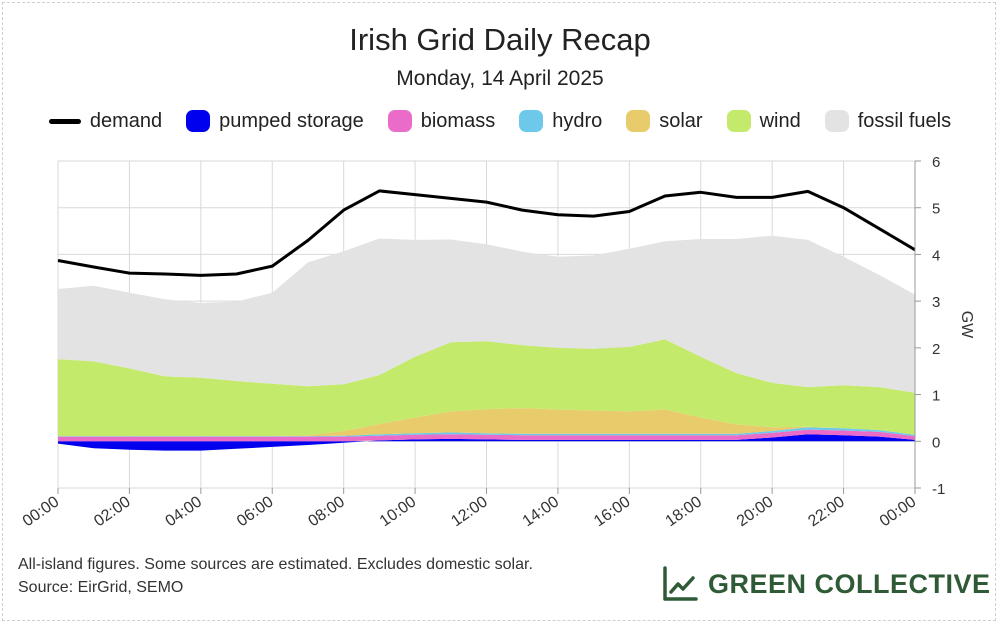 The image size is (1000, 625). What do you see at coordinates (486, 432) in the screenshot?
I see `area-hydro` at bounding box center [486, 432].